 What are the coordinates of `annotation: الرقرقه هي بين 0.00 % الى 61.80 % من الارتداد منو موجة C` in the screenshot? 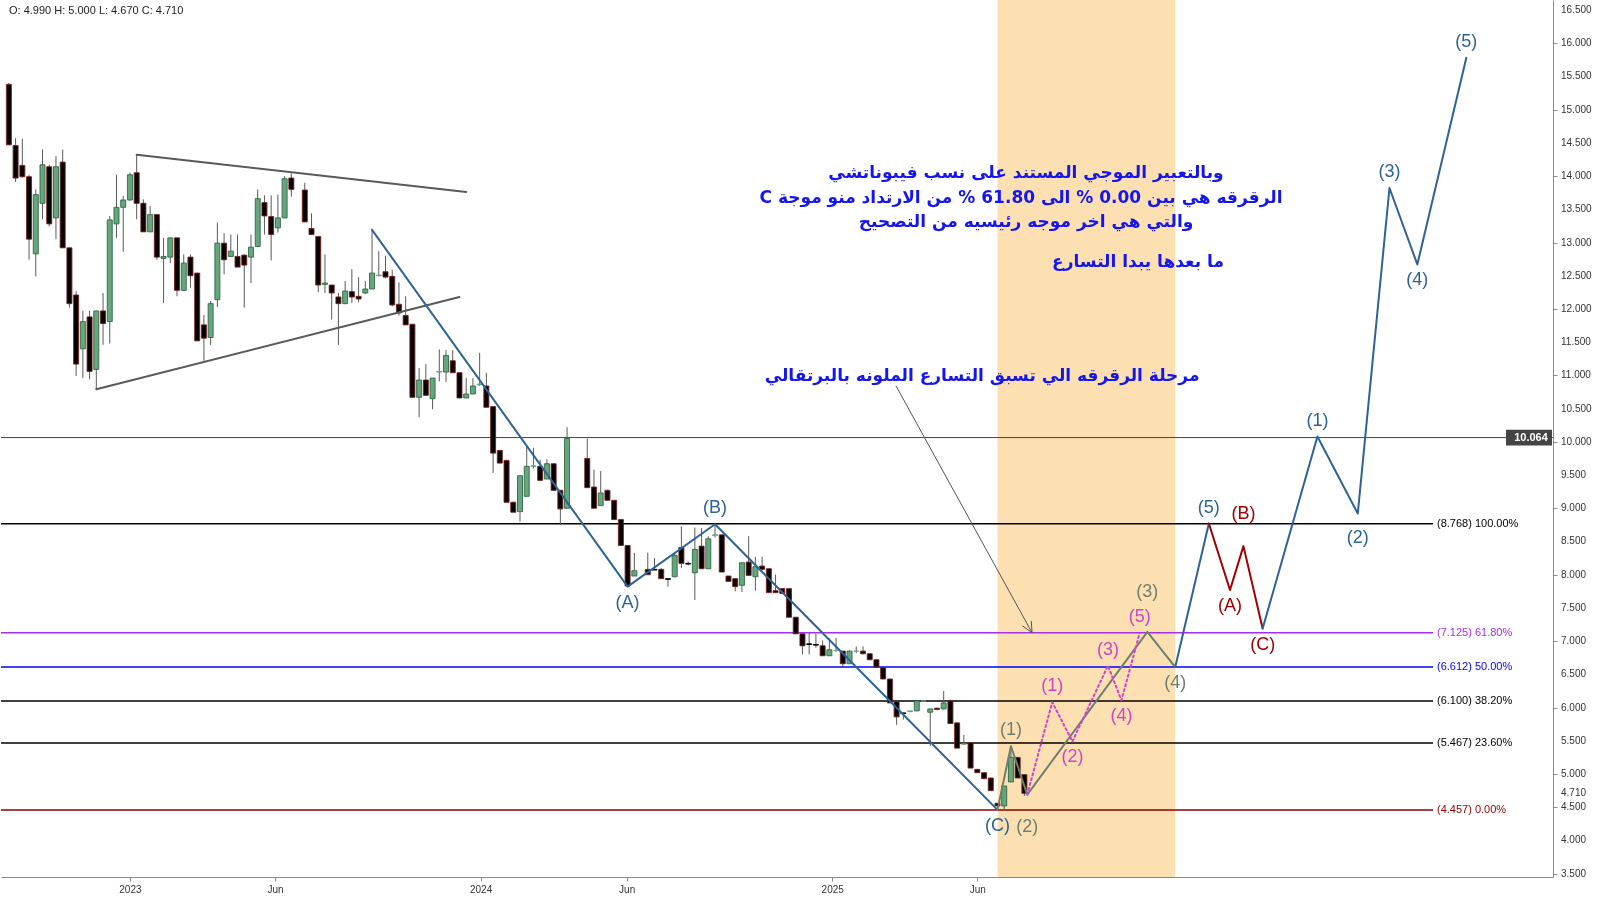 It's located at (1021, 197).